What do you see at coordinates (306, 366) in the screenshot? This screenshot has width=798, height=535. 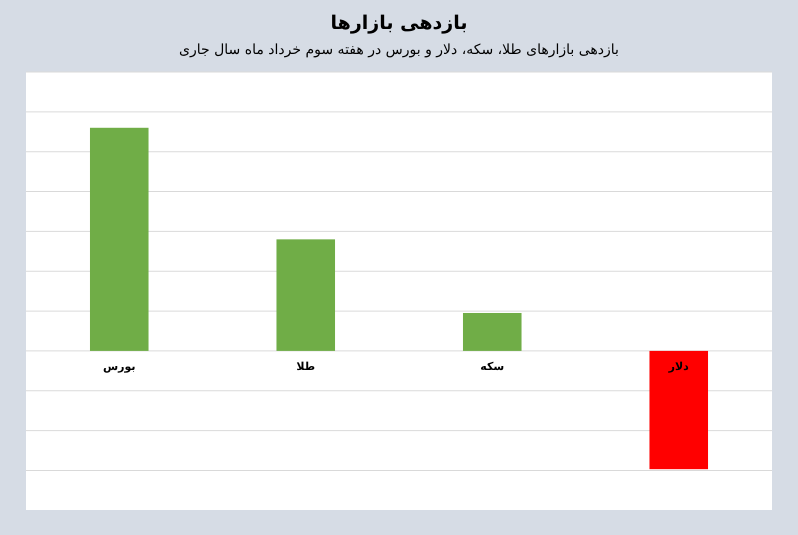 I see `x-tick-label: طلا` at bounding box center [306, 366].